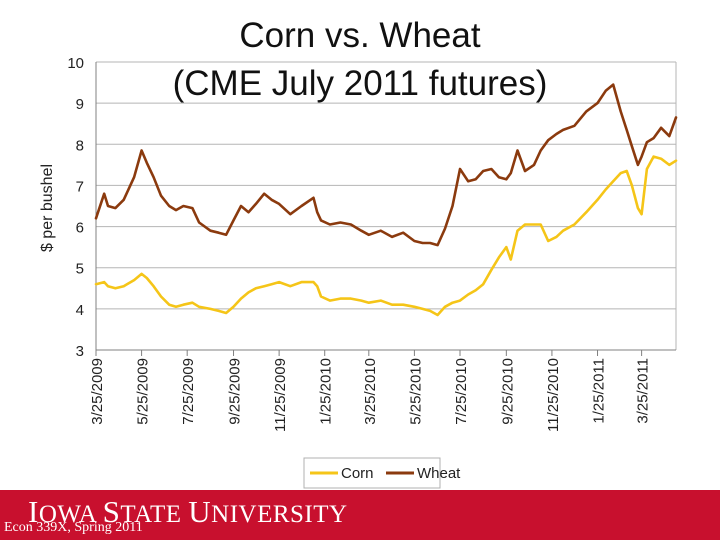  I want to click on legend-label-corn: Corn, so click(357, 473).